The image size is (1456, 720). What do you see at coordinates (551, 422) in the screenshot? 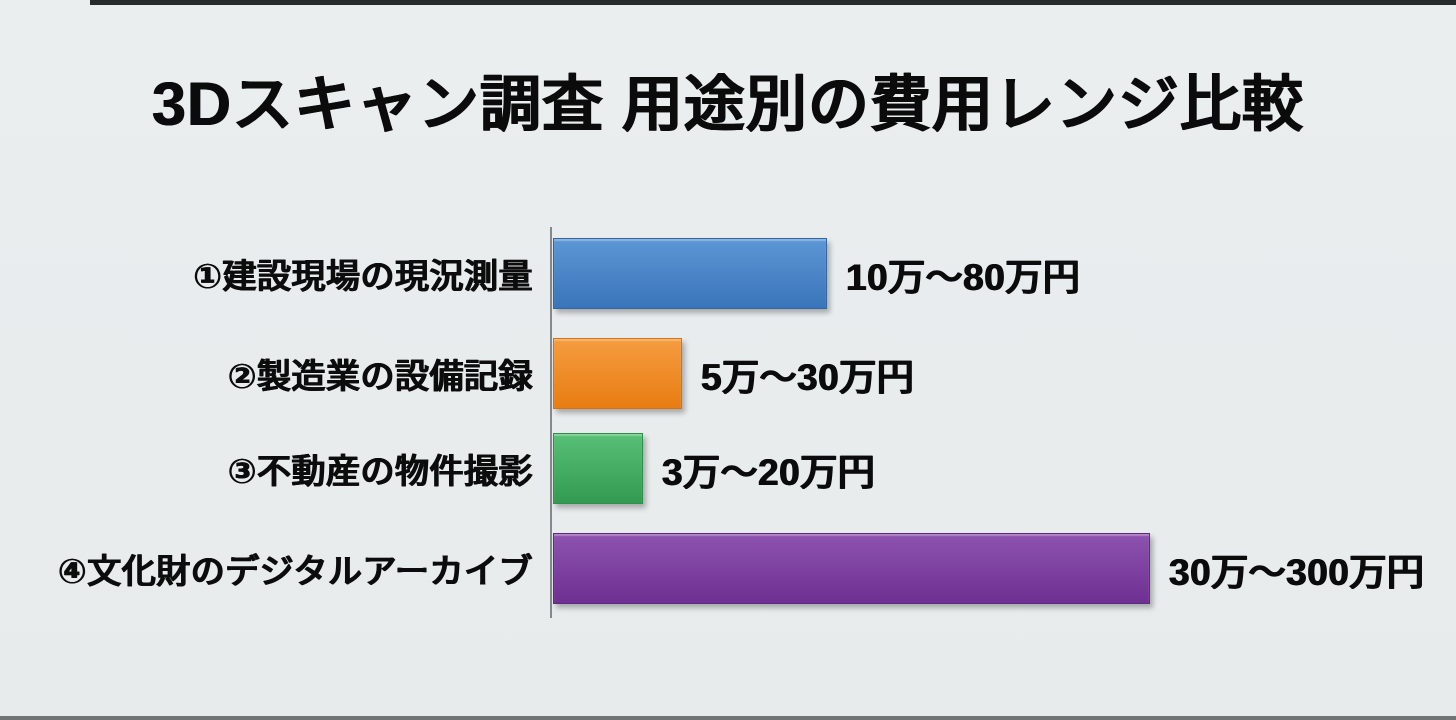
I see `y-axis-baseline` at bounding box center [551, 422].